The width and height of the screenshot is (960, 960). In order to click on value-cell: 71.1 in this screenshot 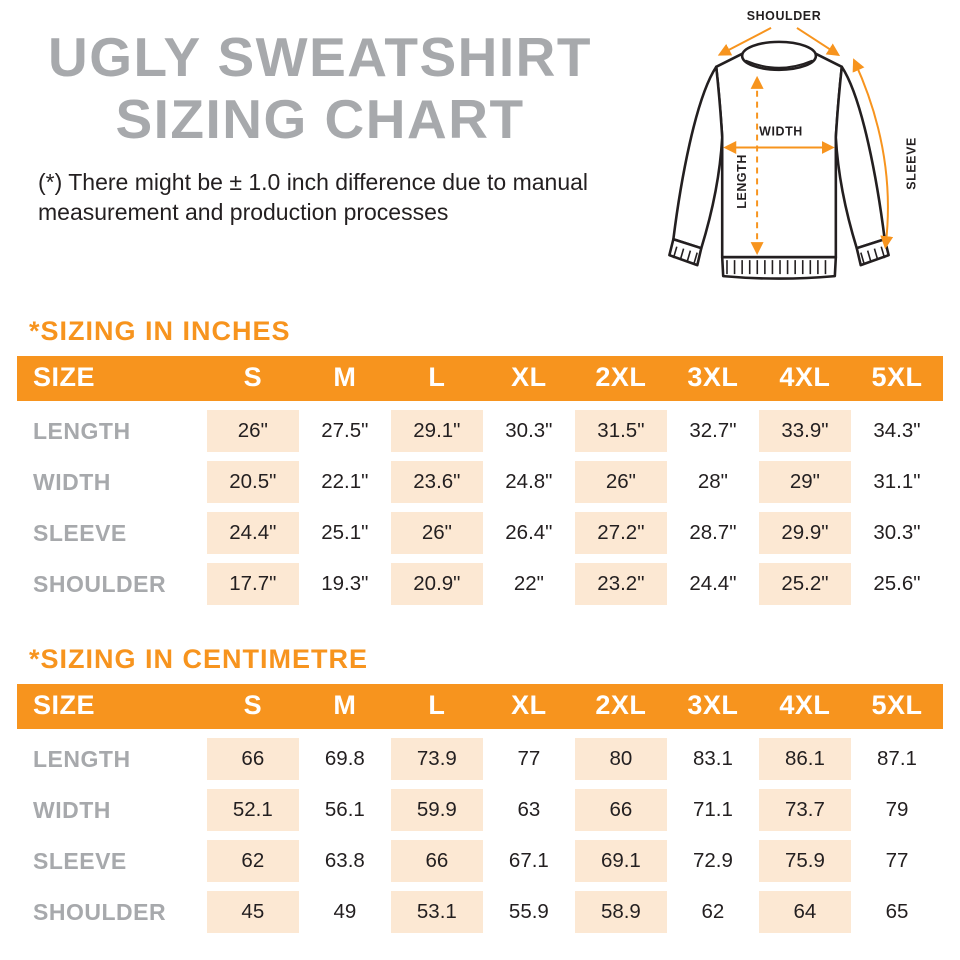, I will do `click(712, 809)`.